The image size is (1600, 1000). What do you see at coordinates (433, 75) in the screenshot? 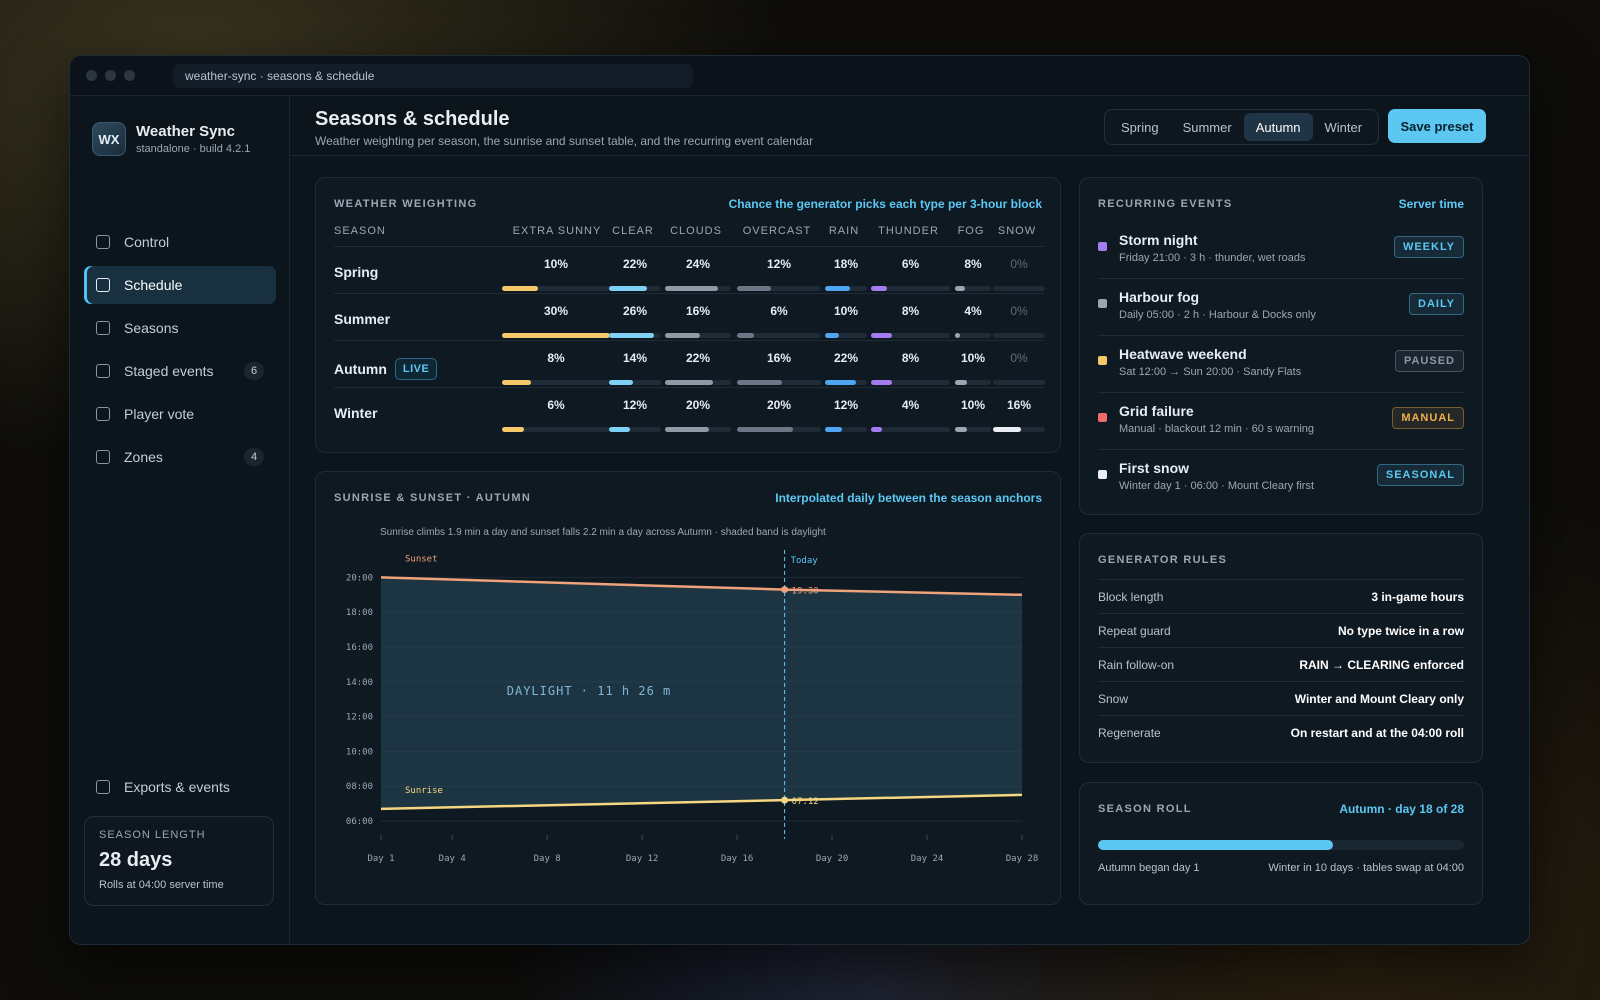
I see `address-bar: weather-sync · seasons & schedule` at bounding box center [433, 75].